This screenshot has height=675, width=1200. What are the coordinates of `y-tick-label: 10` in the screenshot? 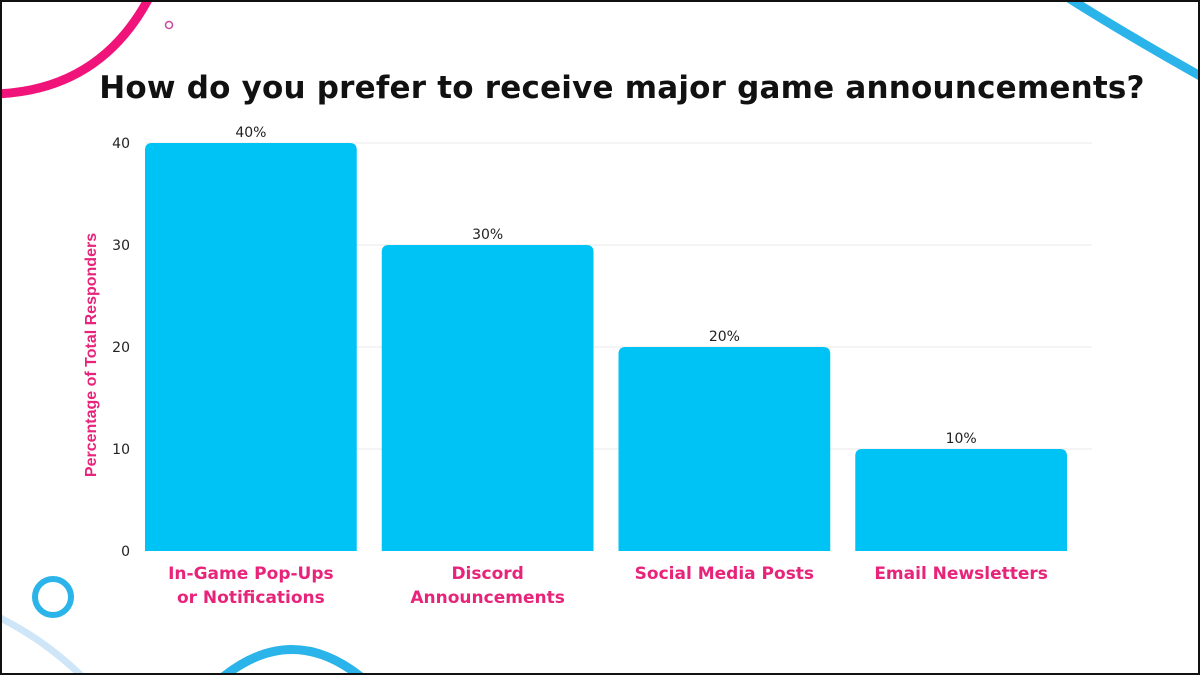 It's located at (121, 450).